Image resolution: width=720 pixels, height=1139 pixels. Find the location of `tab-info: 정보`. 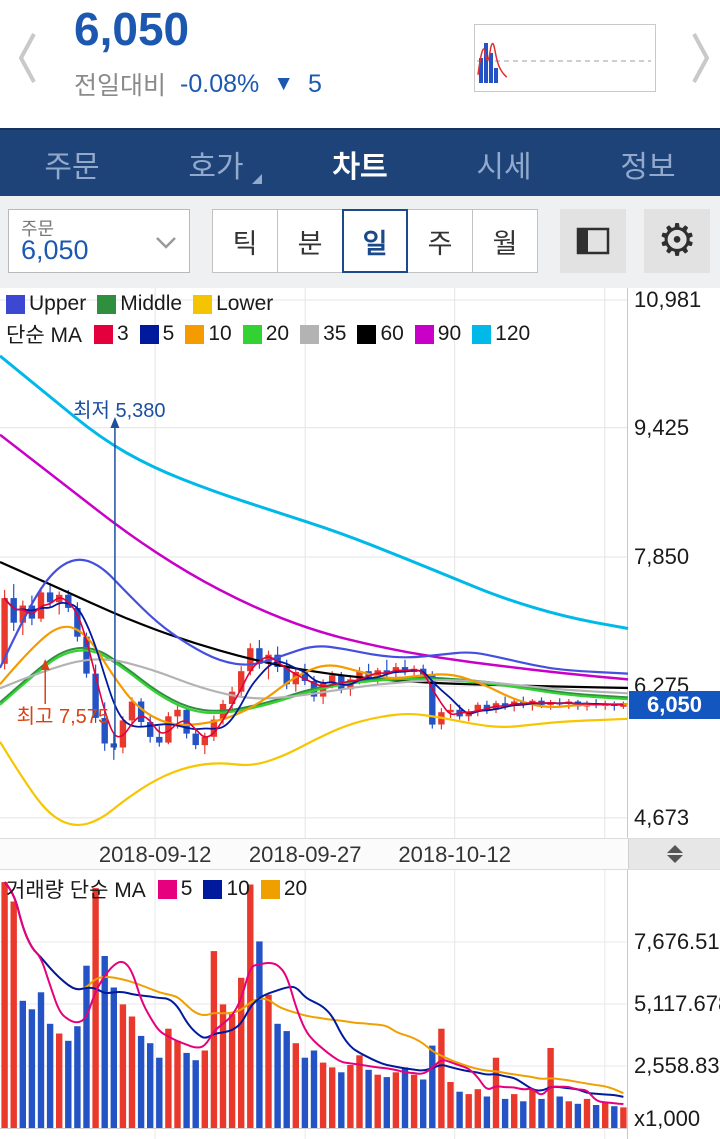

tab-info: 정보 is located at coordinates (648, 164).